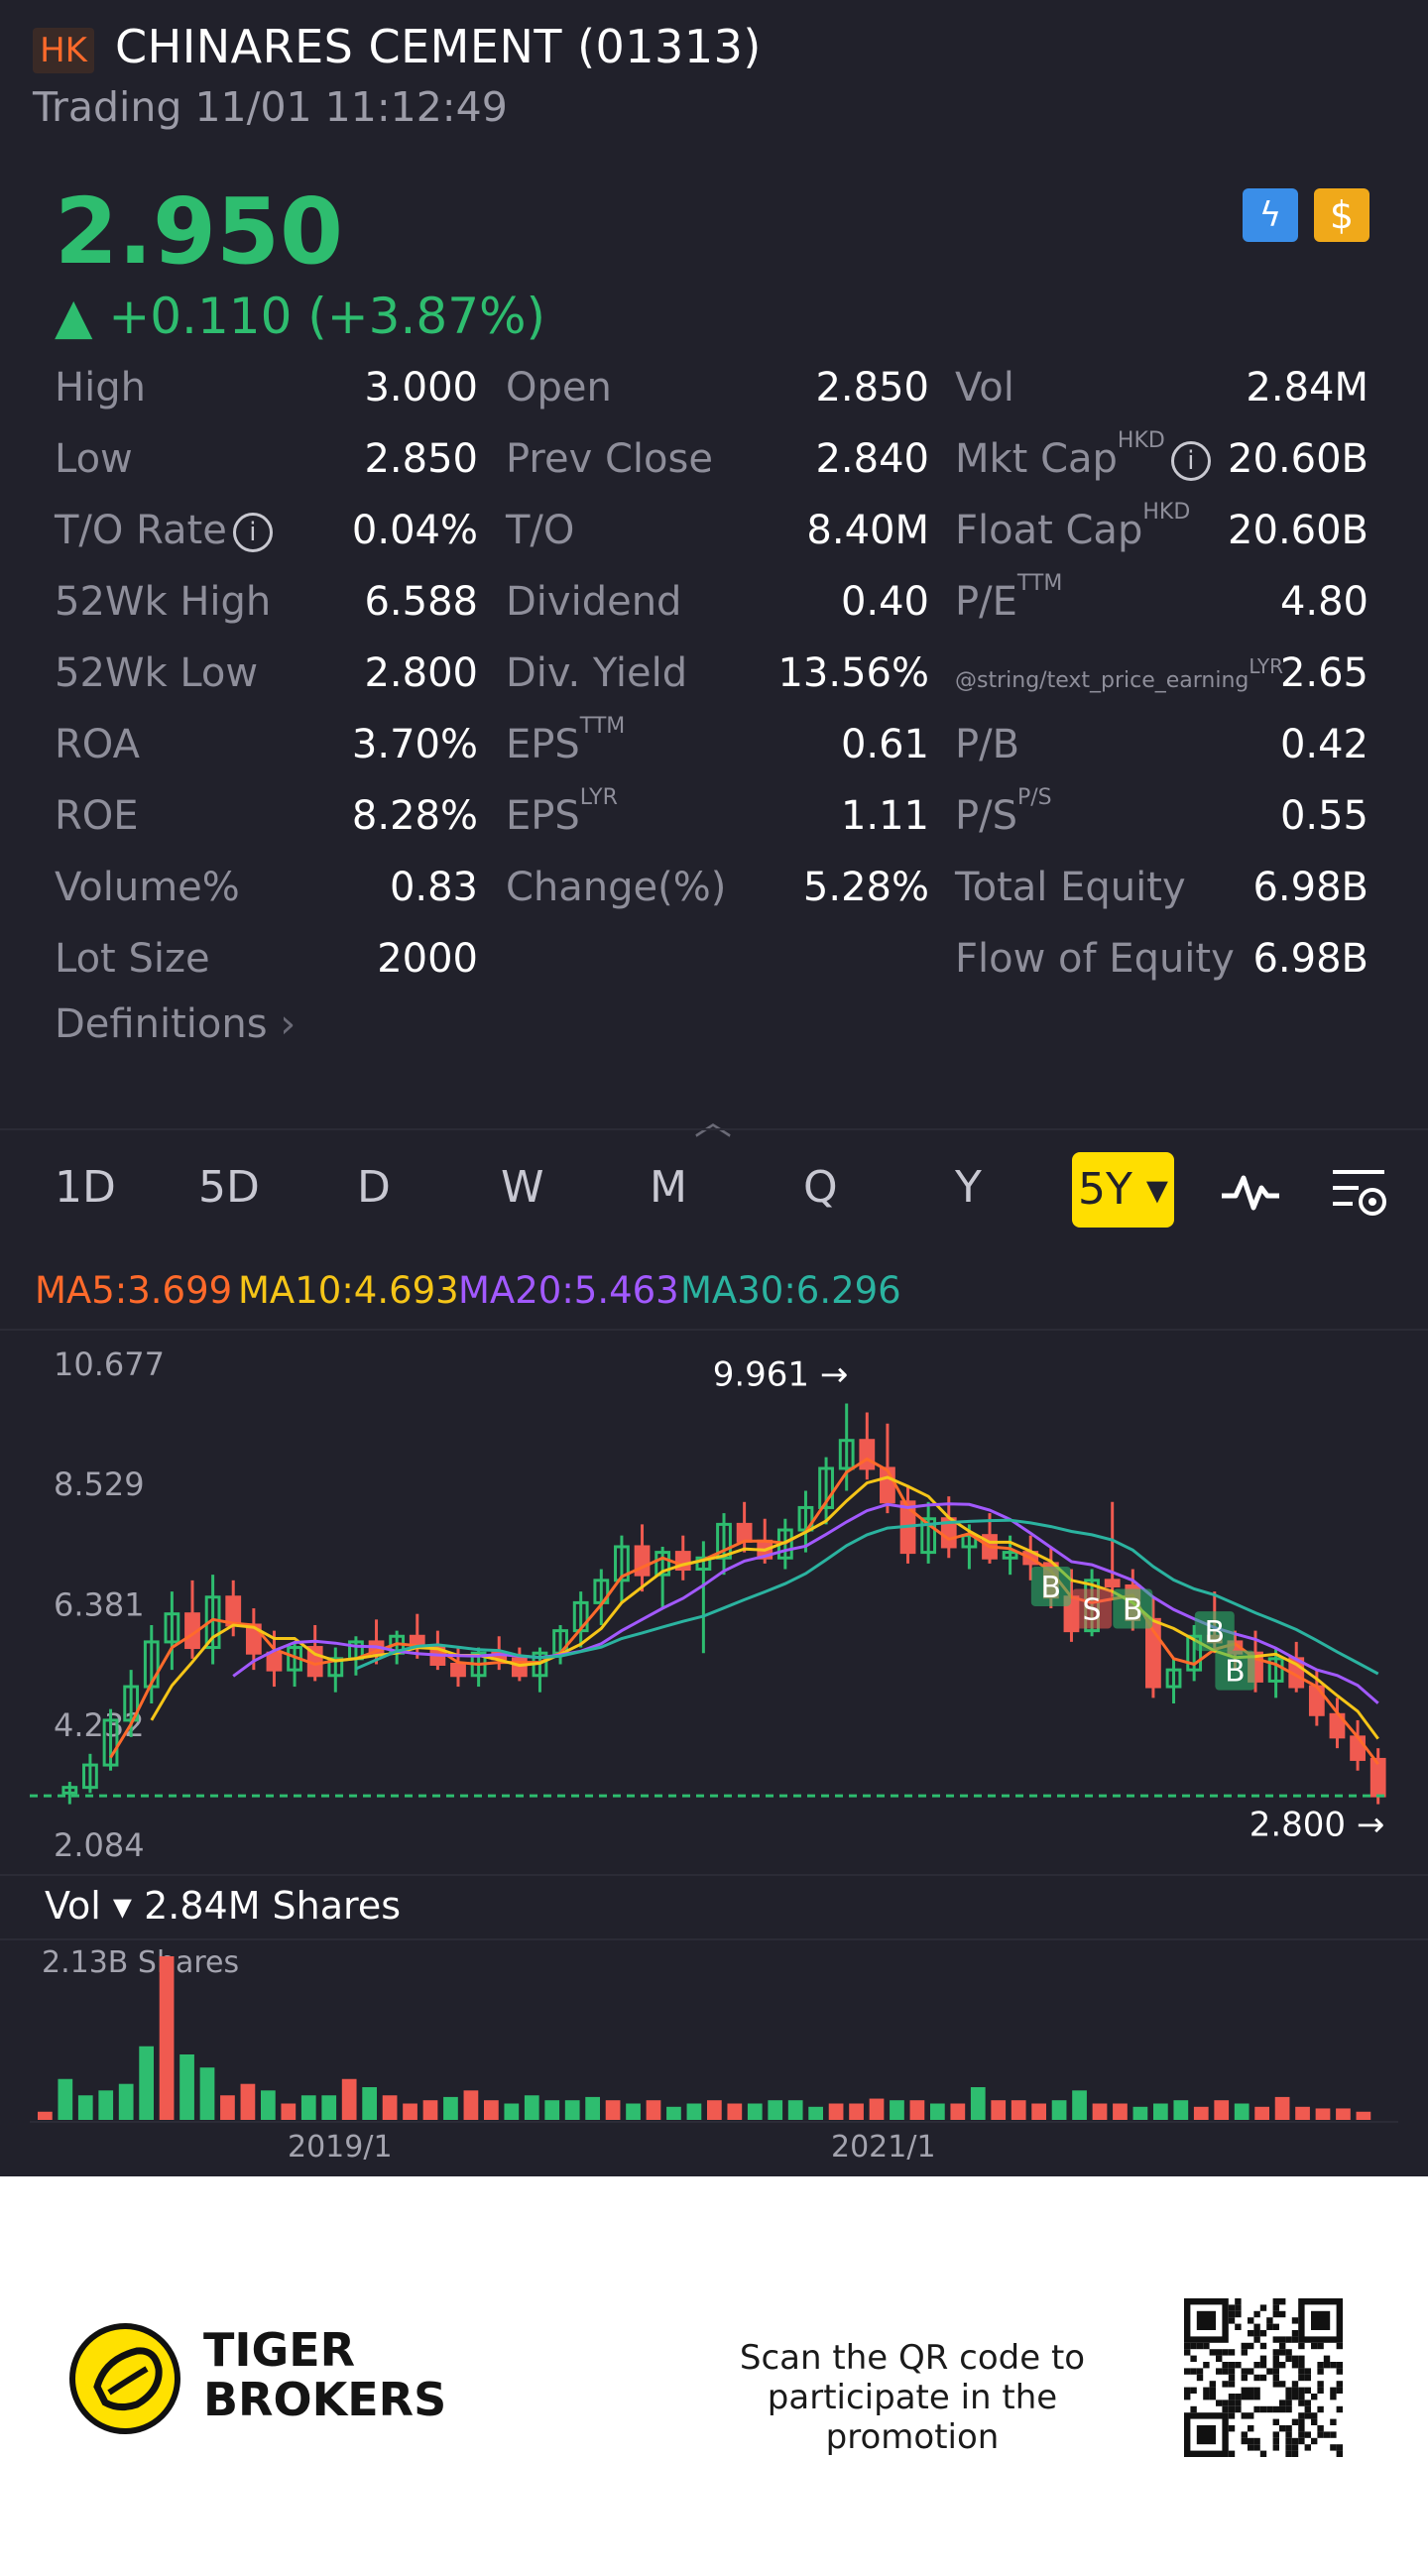  I want to click on stat-label: Lot Size, so click(132, 959).